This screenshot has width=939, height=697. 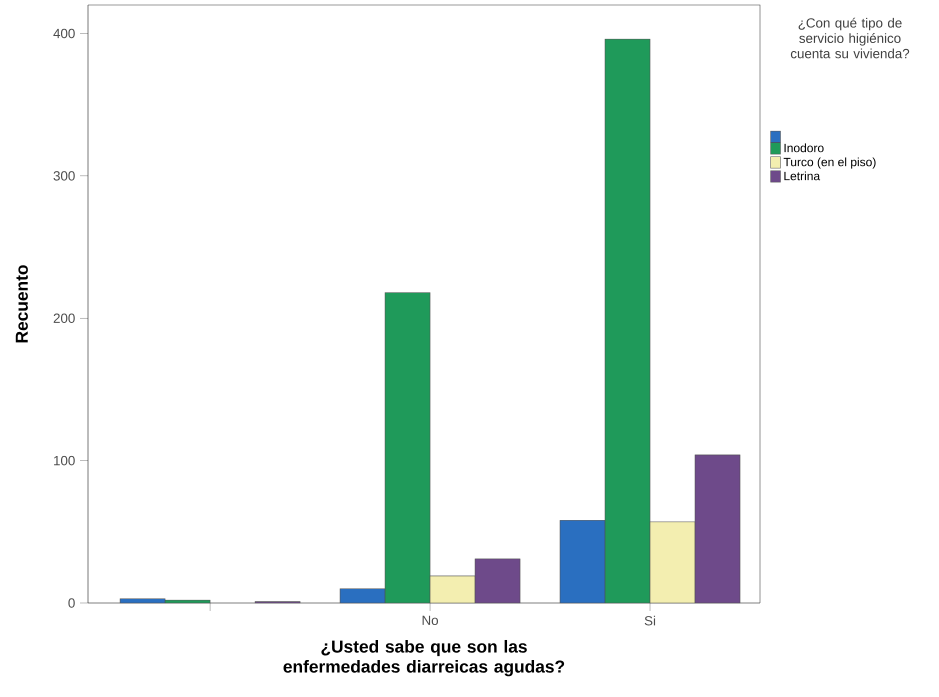 What do you see at coordinates (71, 603) in the screenshot?
I see `y-tick-label: 0` at bounding box center [71, 603].